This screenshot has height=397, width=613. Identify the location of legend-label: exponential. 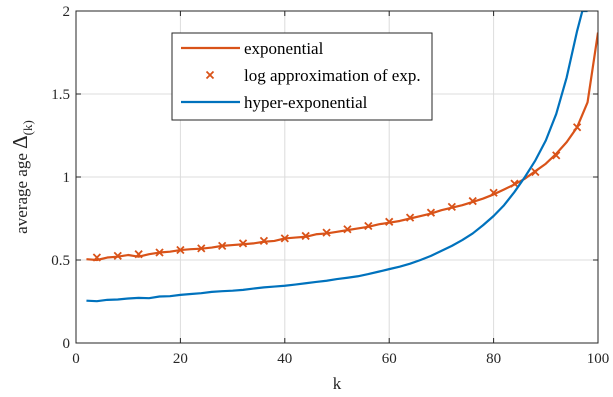
(284, 48).